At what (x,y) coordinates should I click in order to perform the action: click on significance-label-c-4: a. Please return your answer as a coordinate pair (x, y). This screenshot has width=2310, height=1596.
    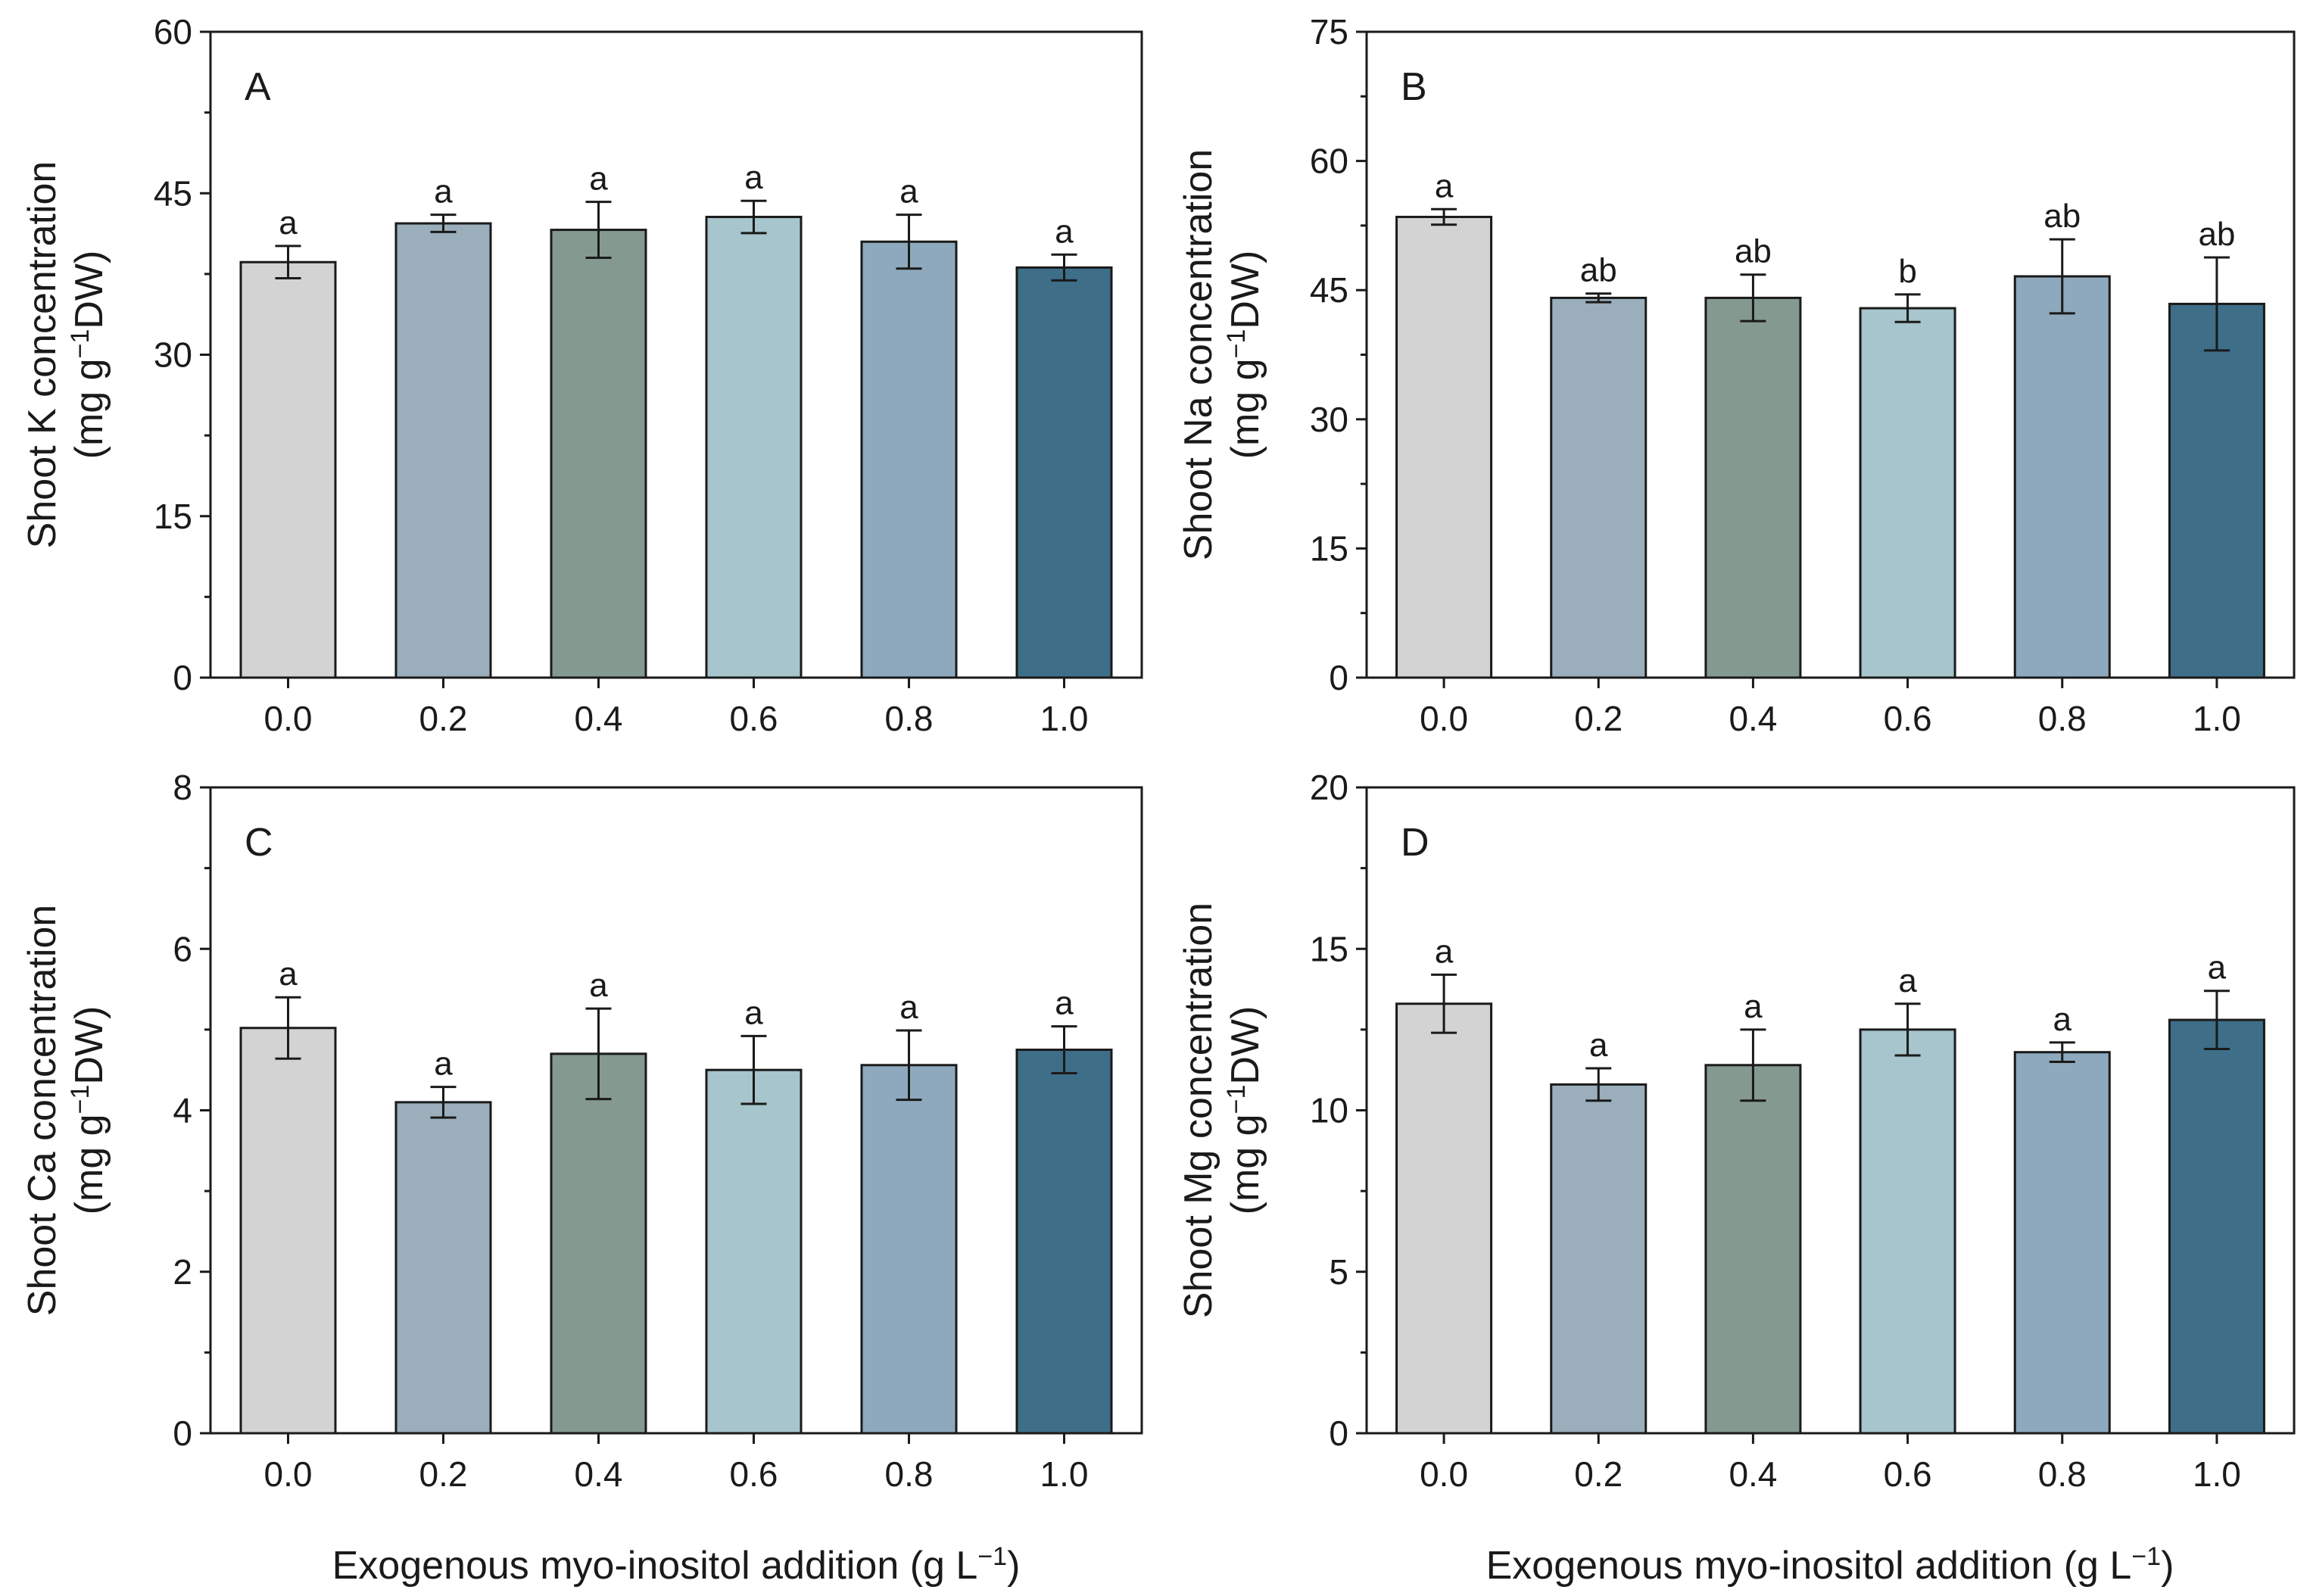
    Looking at the image, I should click on (909, 1007).